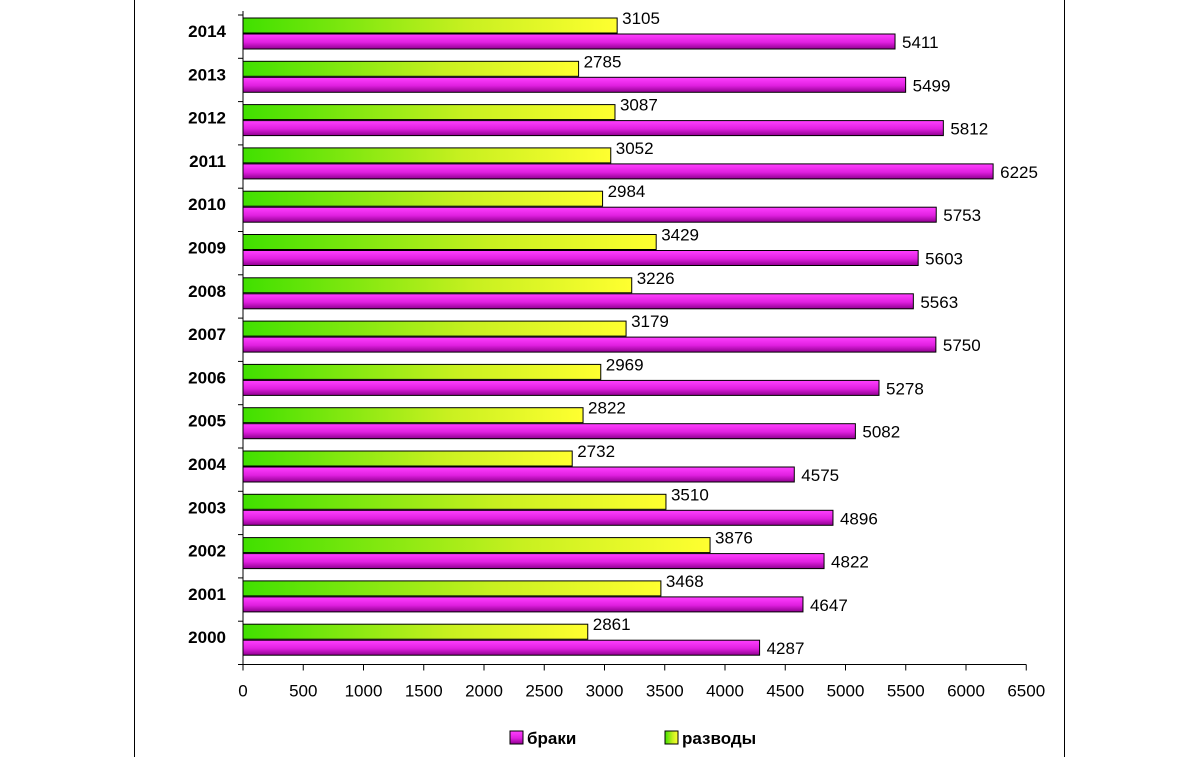  Describe the element at coordinates (437, 285) in the screenshot. I see `bar-razvody-2008` at that location.